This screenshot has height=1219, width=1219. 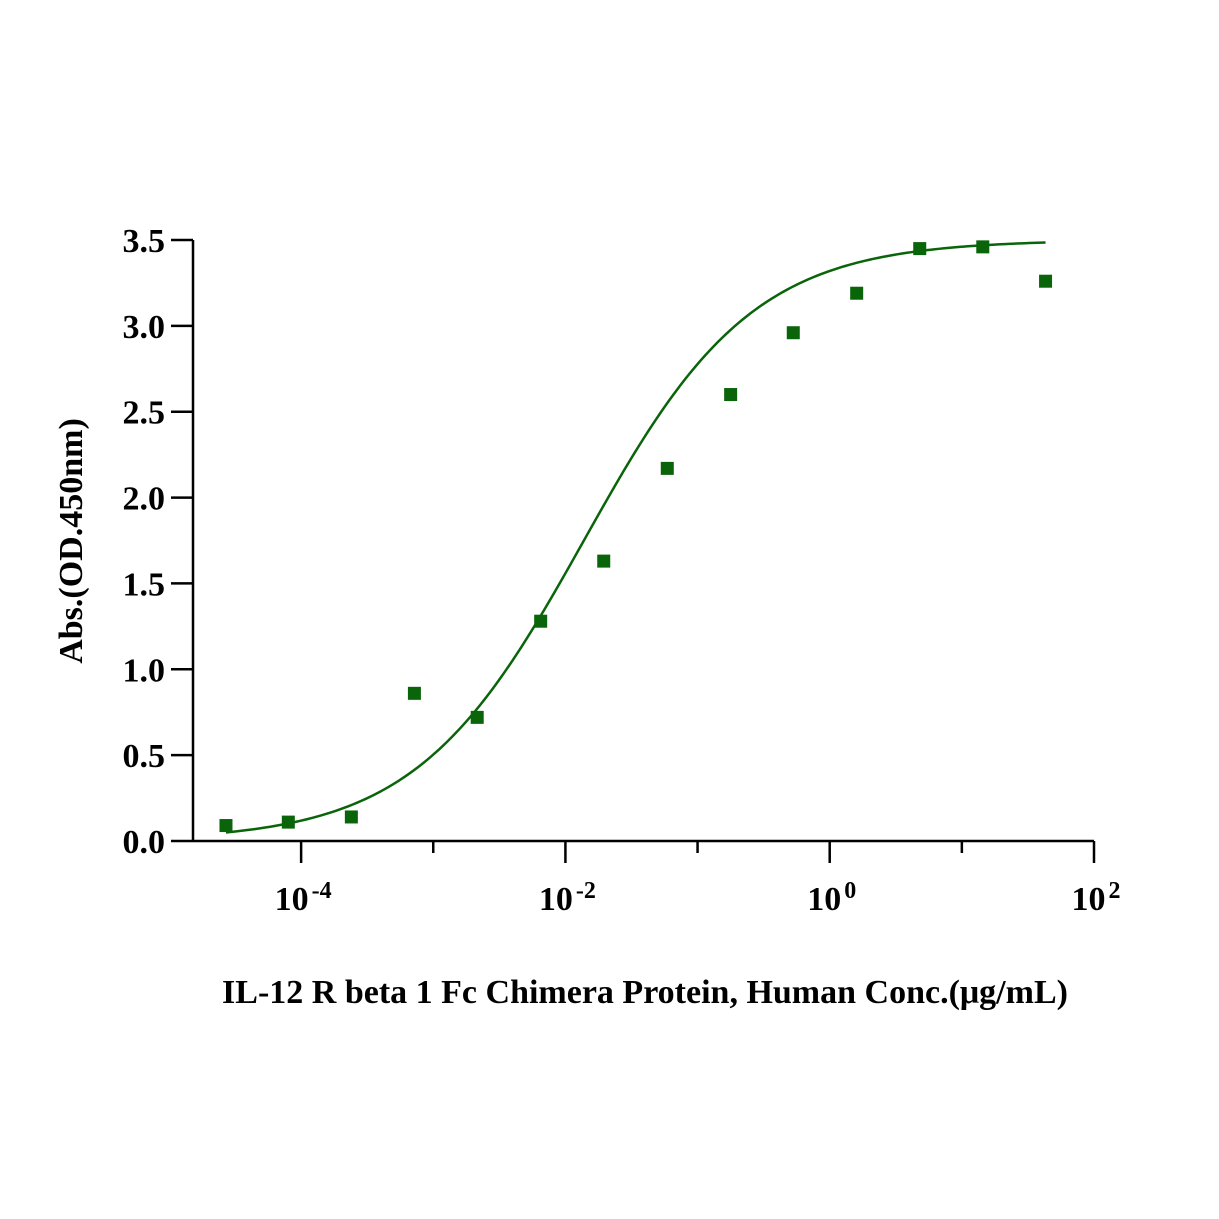 I want to click on y-tick-label: 2.0, so click(x=144, y=499).